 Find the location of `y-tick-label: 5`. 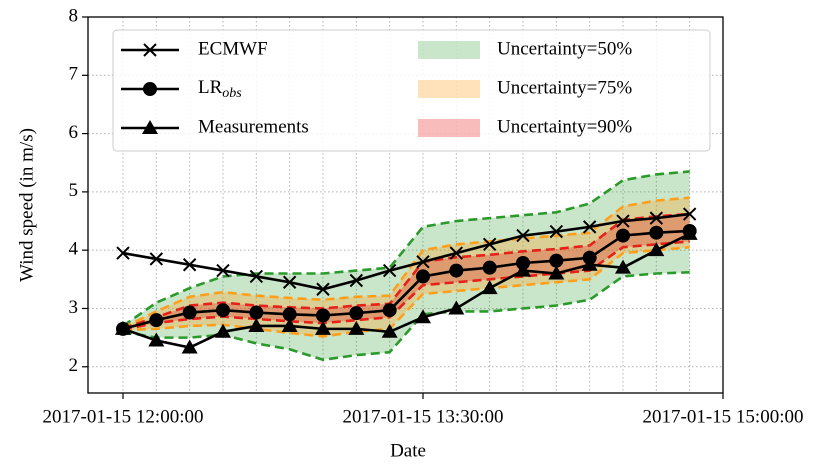

y-tick-label: 5 is located at coordinates (74, 190).